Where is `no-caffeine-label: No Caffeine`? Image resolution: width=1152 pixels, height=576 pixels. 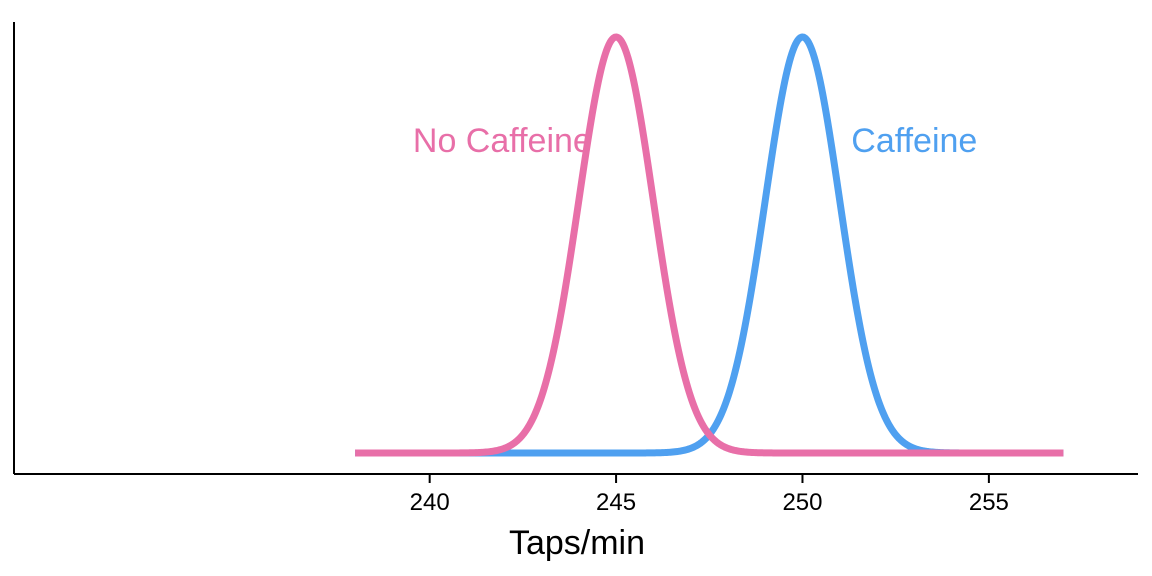
no-caffeine-label: No Caffeine is located at coordinates (502, 141).